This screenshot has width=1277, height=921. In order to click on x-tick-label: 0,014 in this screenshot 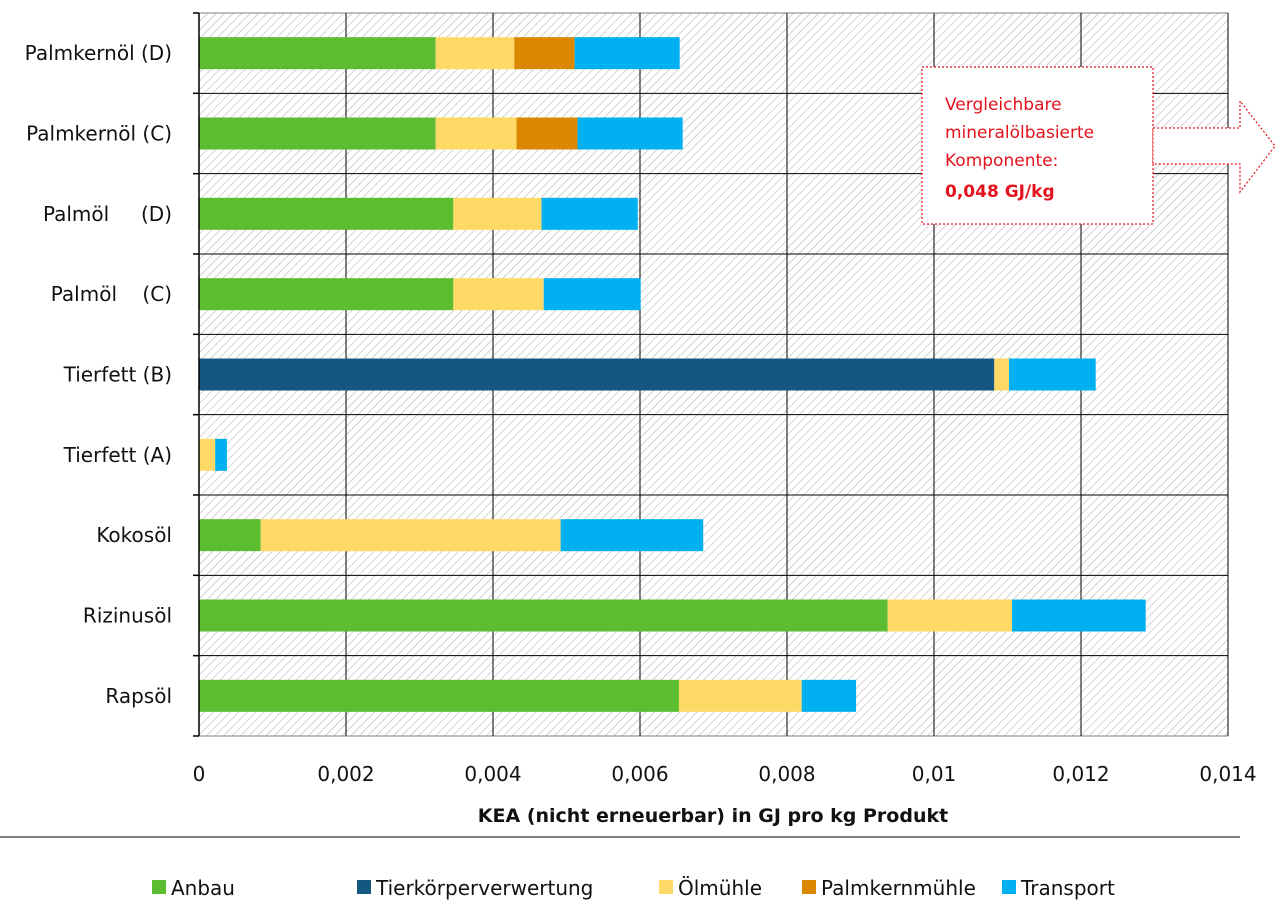, I will do `click(1227, 774)`.